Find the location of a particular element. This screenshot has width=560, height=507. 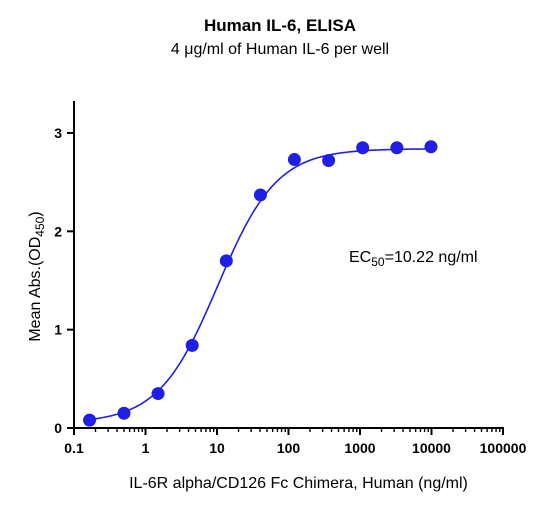

y-tick-label: 0 is located at coordinates (58, 428).